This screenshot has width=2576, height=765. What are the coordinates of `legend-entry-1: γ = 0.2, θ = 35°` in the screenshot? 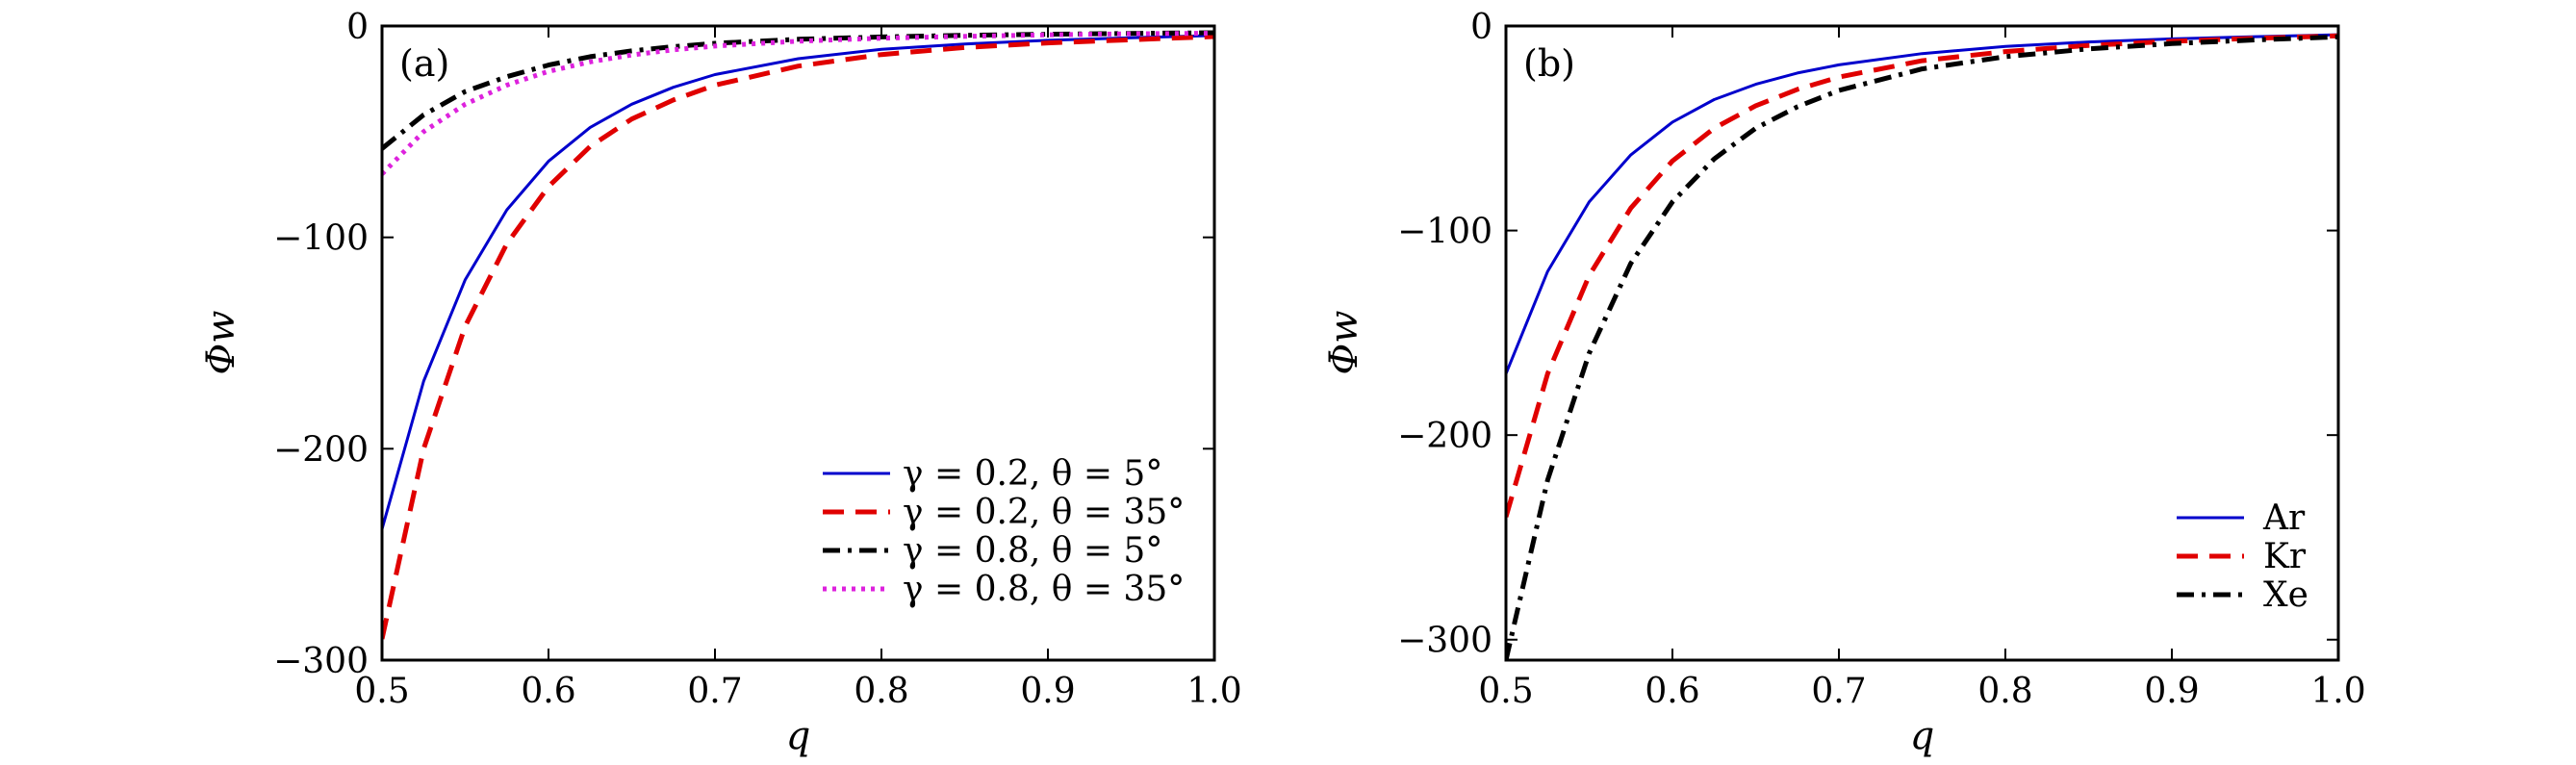 It's located at (1044, 512).